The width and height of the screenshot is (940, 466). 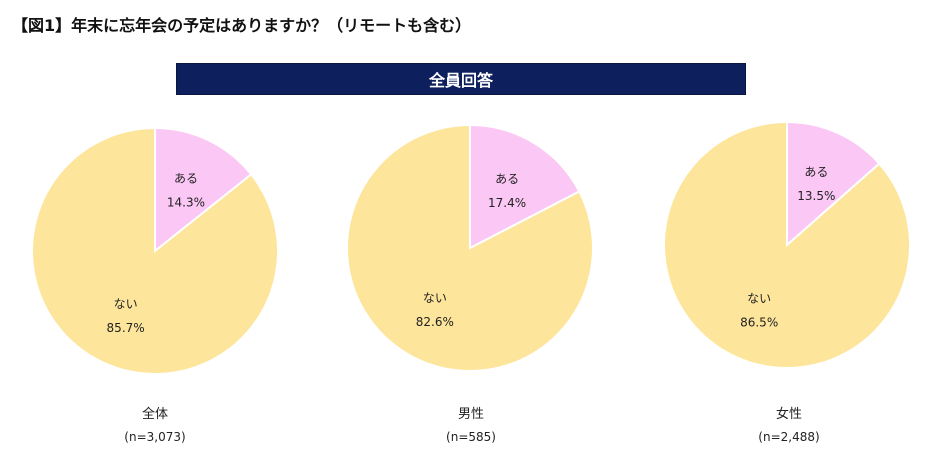 I want to click on pie-female: ある 13.5% ない 86.5%, so click(x=787, y=244).